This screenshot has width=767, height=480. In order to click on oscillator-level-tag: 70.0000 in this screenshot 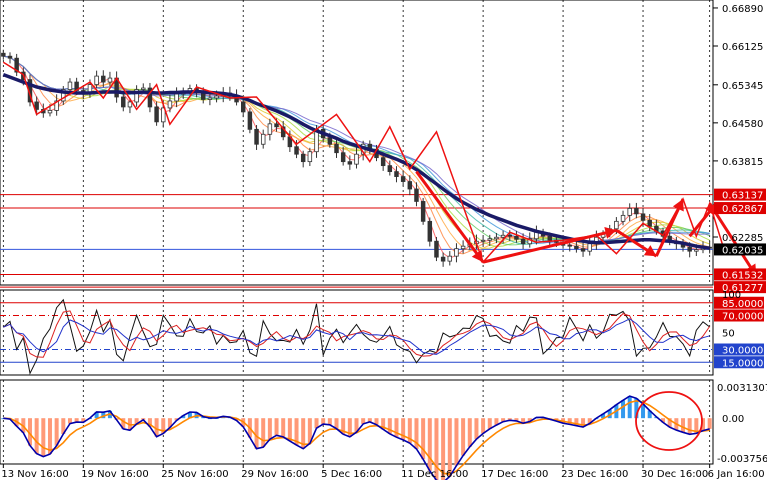, I will do `click(742, 317)`.